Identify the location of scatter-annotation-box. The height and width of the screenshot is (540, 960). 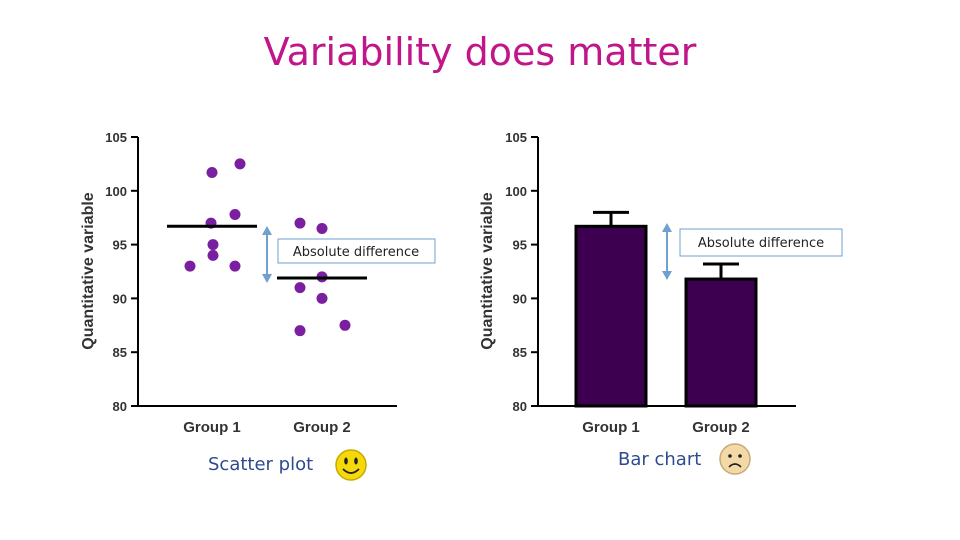
(356, 251).